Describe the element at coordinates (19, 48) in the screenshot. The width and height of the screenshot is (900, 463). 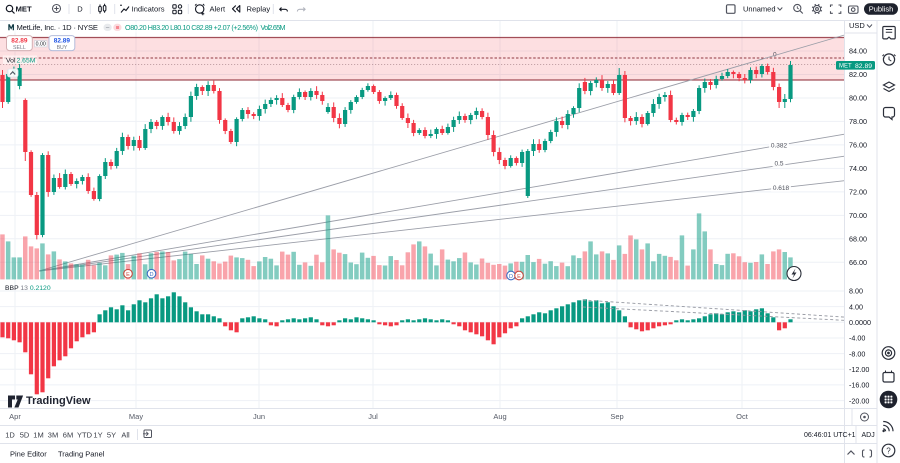
I see `svg-text: SELL` at that location.